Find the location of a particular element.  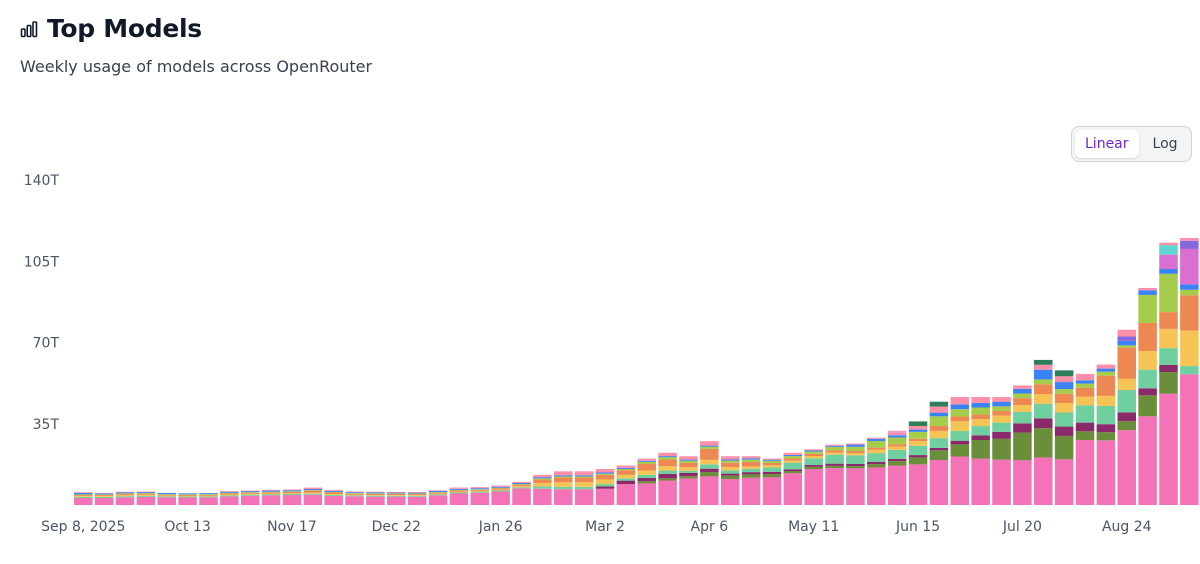

linear-scale-button: Linear is located at coordinates (1107, 144).